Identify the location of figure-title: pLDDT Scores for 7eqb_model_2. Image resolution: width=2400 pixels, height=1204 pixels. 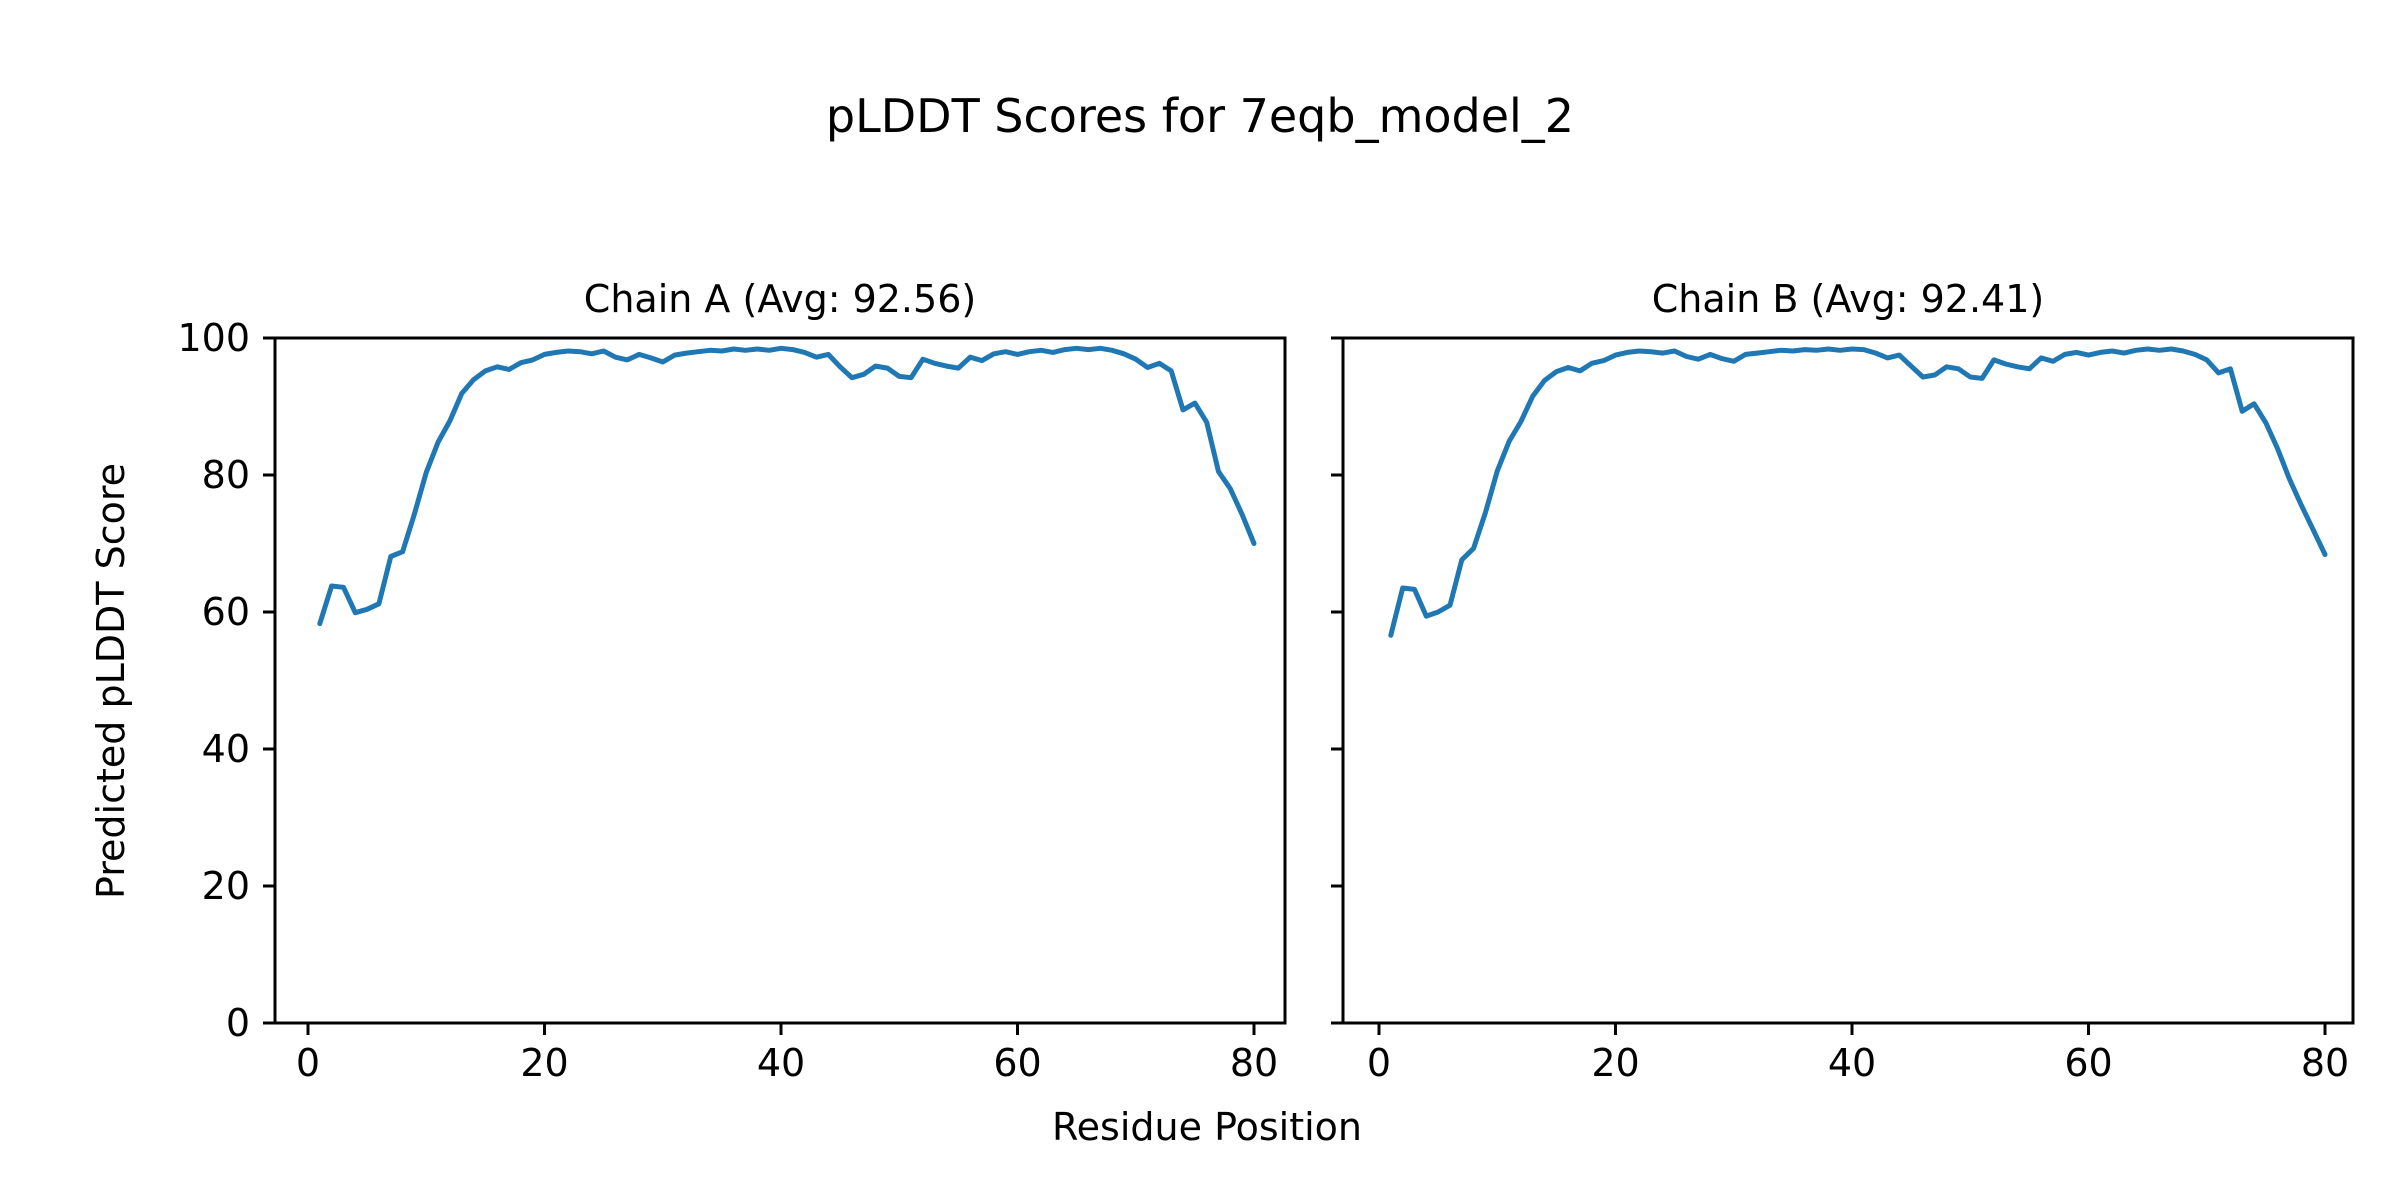
(1200, 116).